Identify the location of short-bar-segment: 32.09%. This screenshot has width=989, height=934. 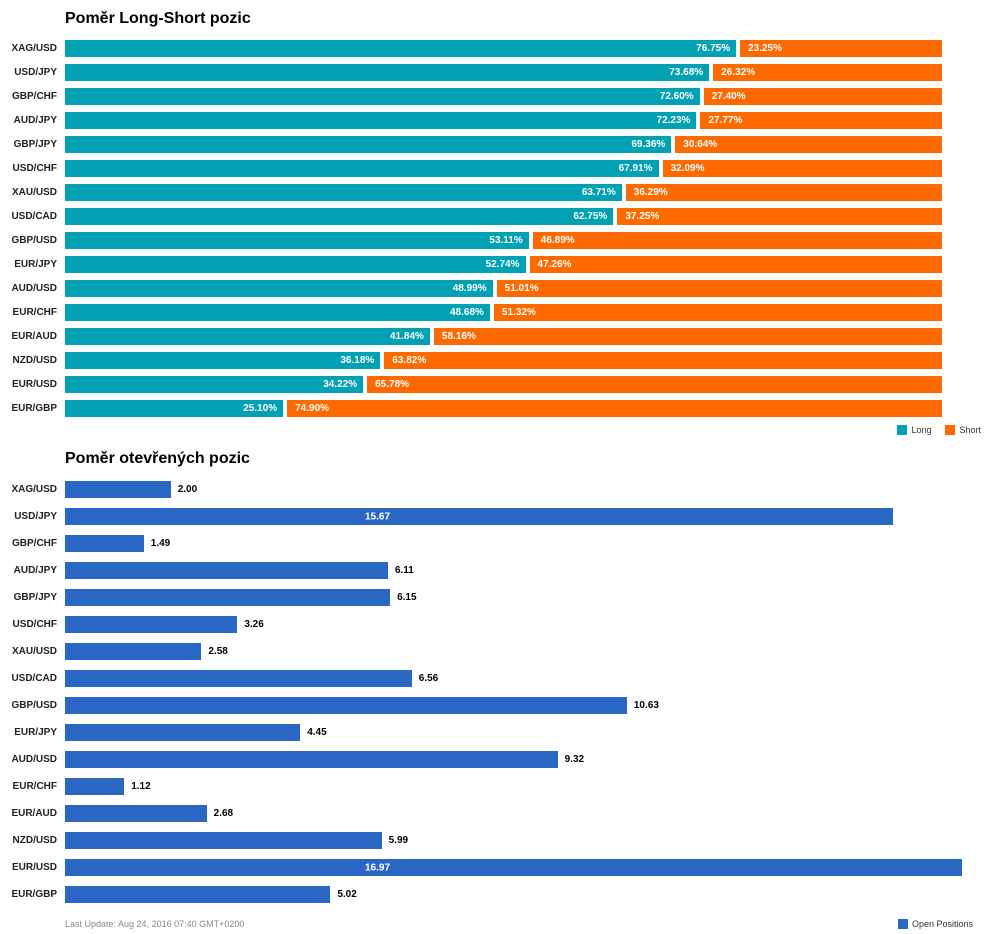
(802, 168).